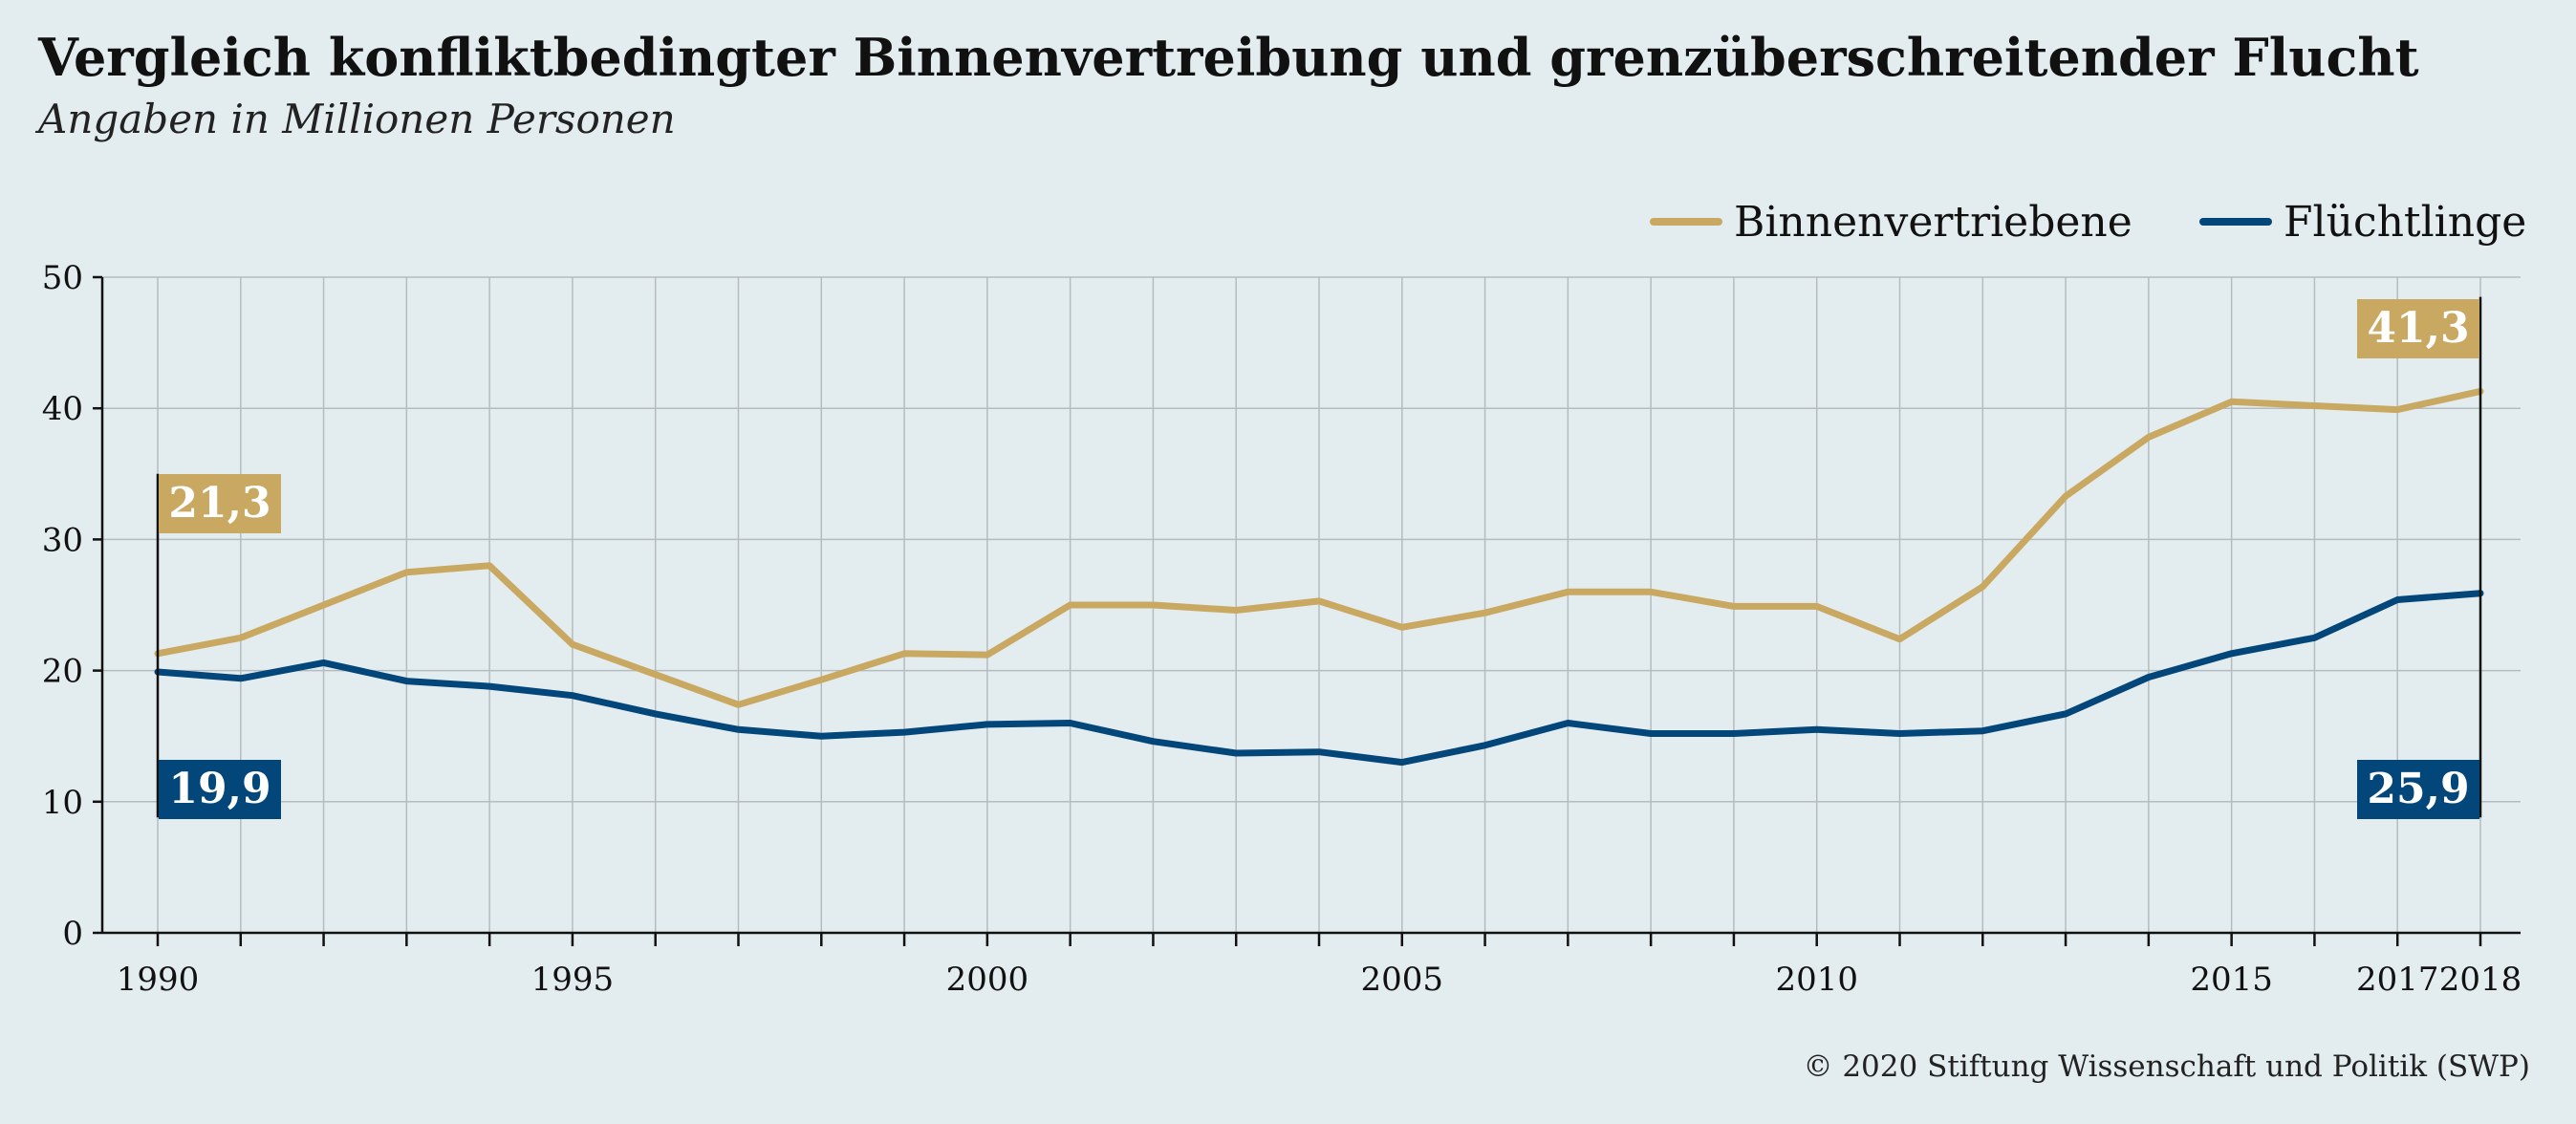  Describe the element at coordinates (2397, 980) in the screenshot. I see `x-tick-label: 2017` at that location.